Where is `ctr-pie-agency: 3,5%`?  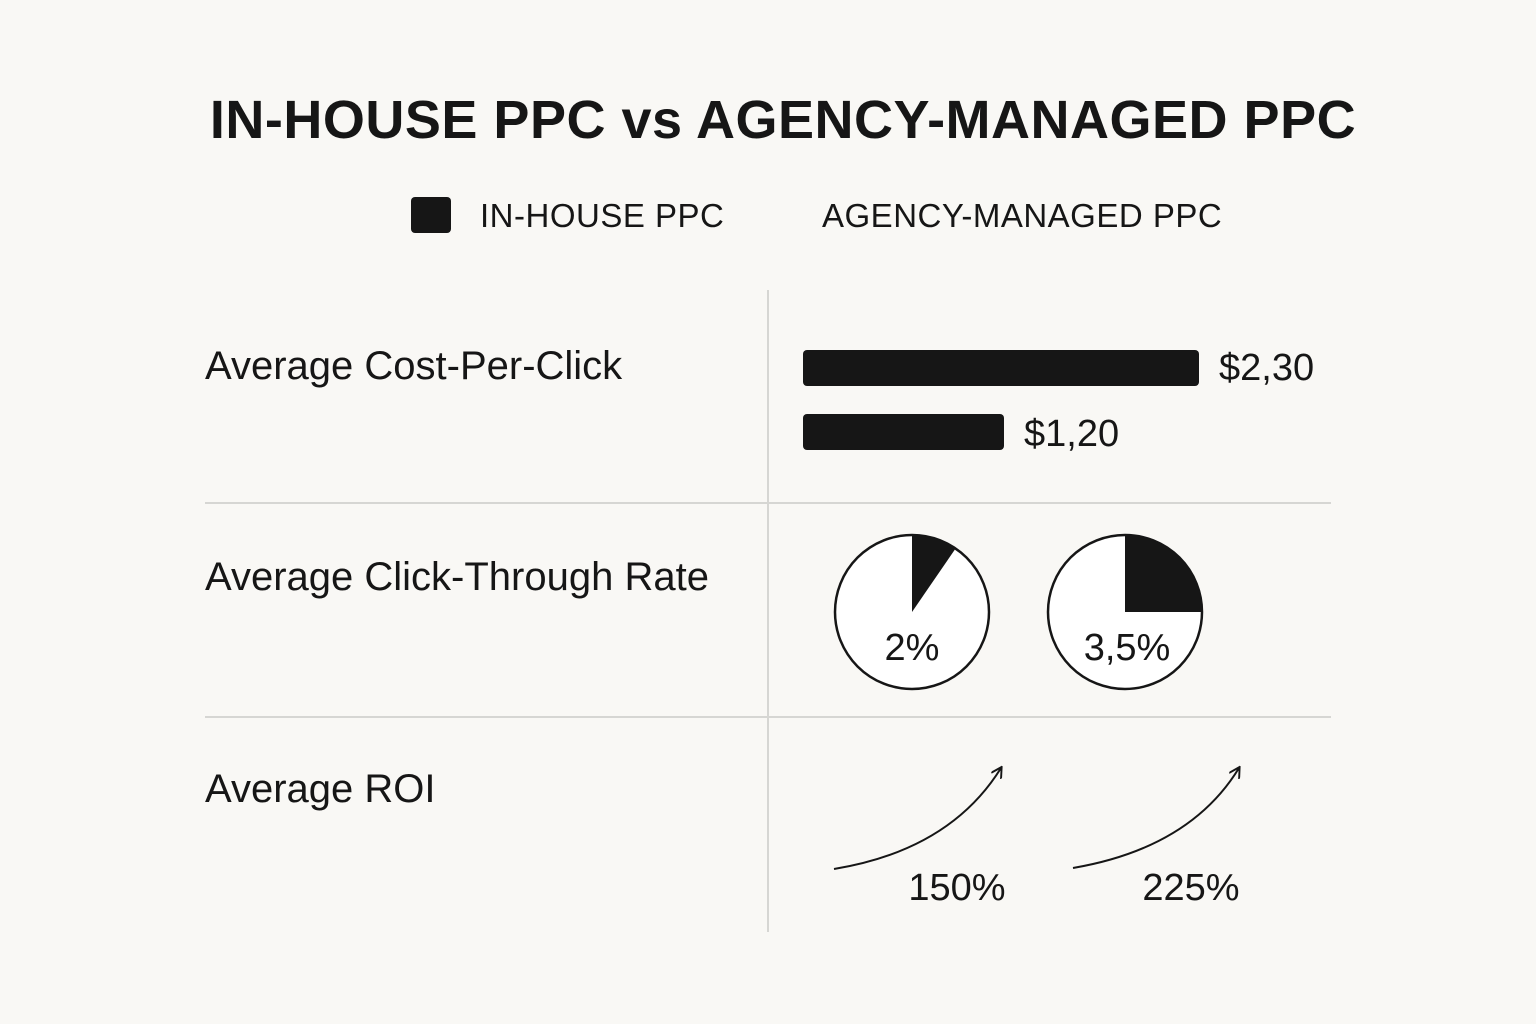 ctr-pie-agency: 3,5% is located at coordinates (1125, 612).